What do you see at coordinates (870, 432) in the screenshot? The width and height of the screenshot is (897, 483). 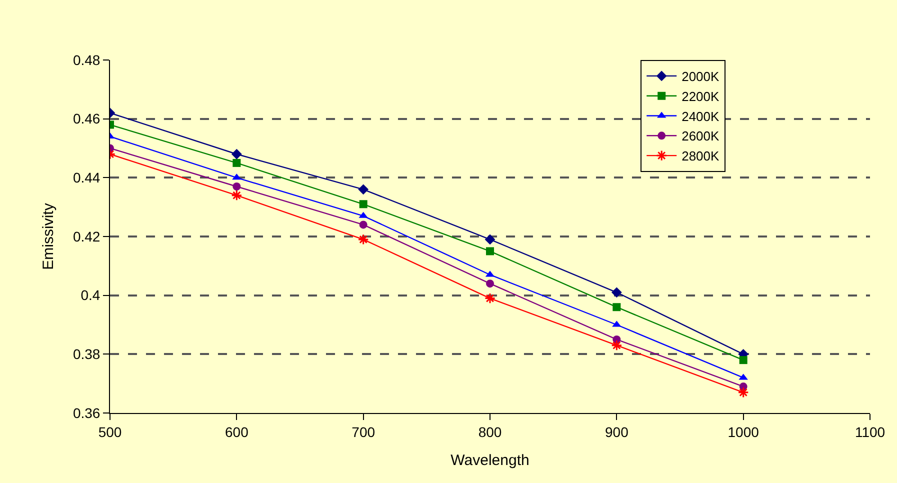 I see `x-tick-label: 1100` at bounding box center [870, 432].